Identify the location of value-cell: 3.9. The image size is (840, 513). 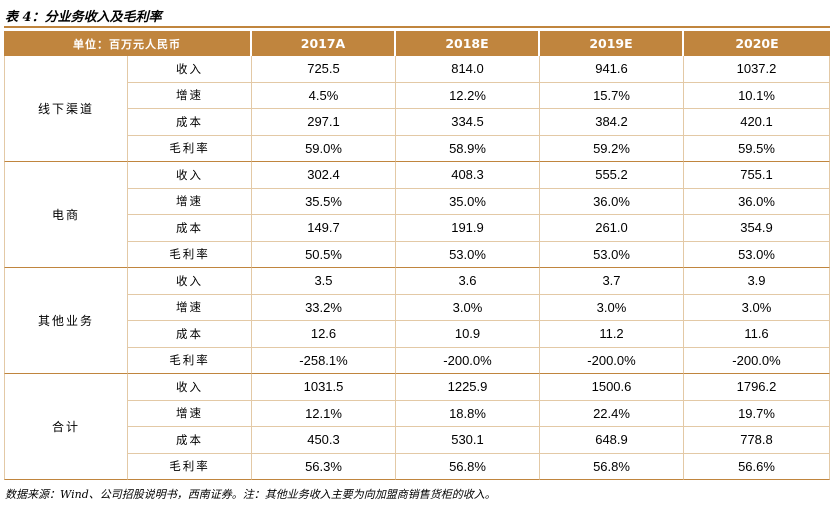
(757, 281).